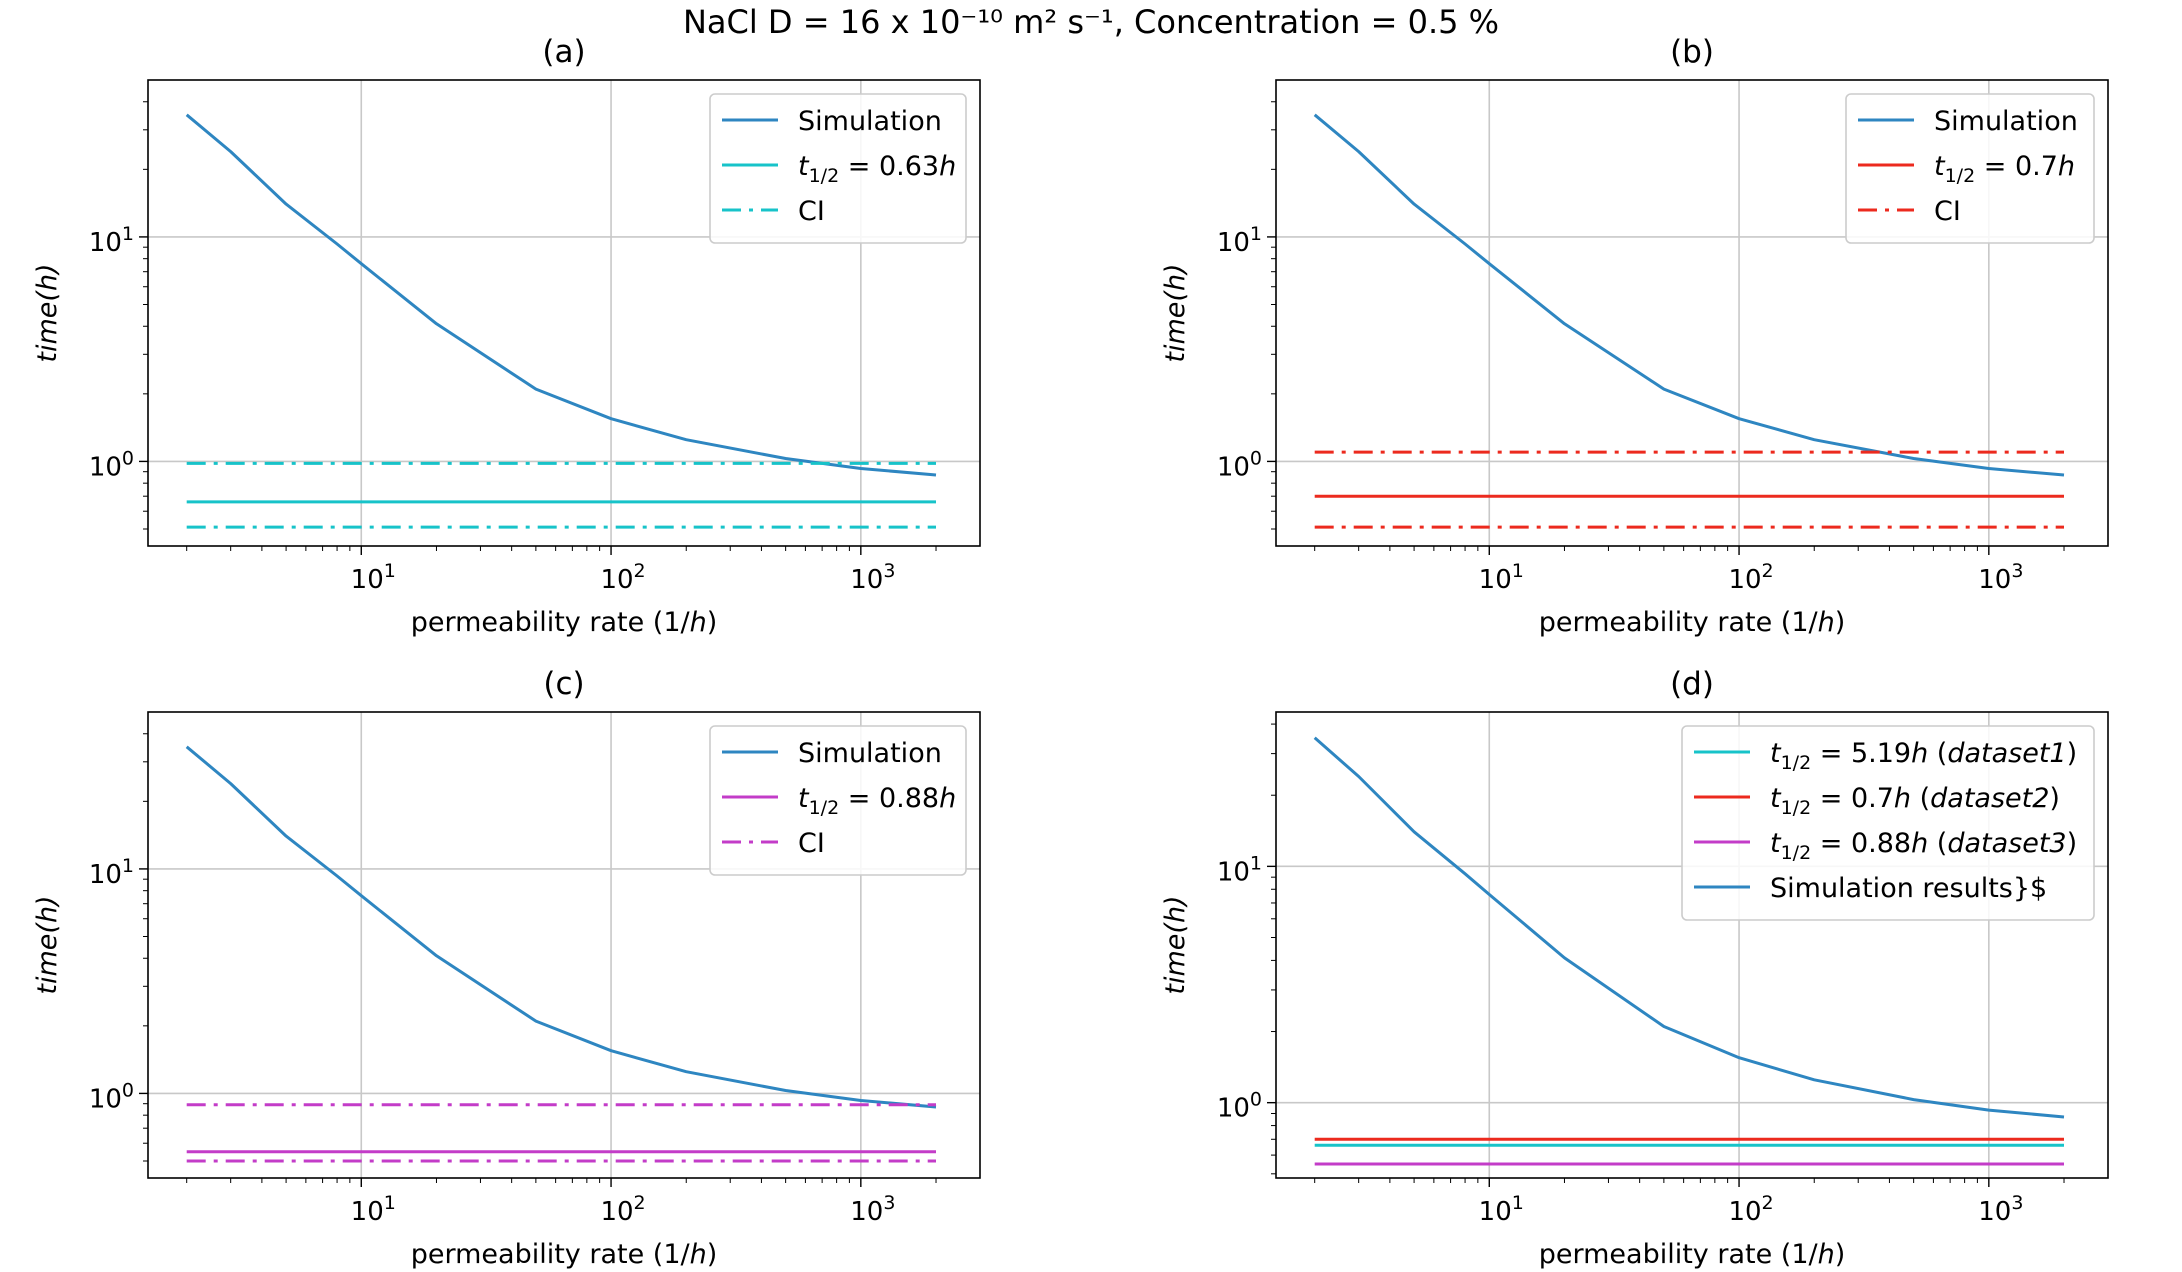 This screenshot has height=1272, width=2182. What do you see at coordinates (1915, 801) in the screenshot?
I see `legend-label-2: t1/2 = 0.7h (dataset2)` at bounding box center [1915, 801].